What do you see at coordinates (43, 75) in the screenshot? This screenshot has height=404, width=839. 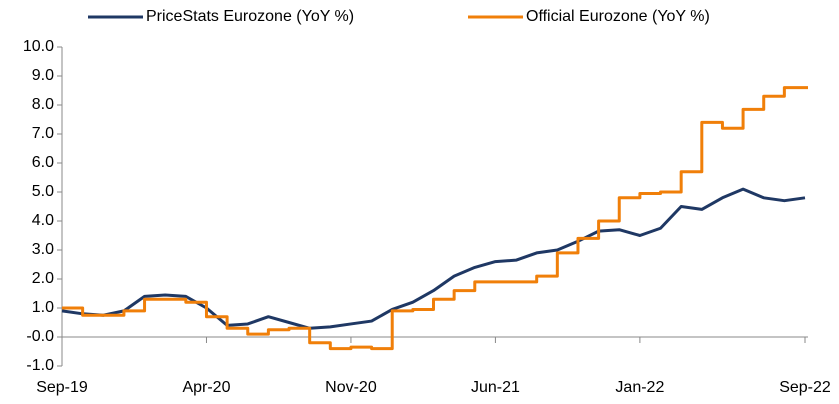 I see `y-tick-label: 9.0` at bounding box center [43, 75].